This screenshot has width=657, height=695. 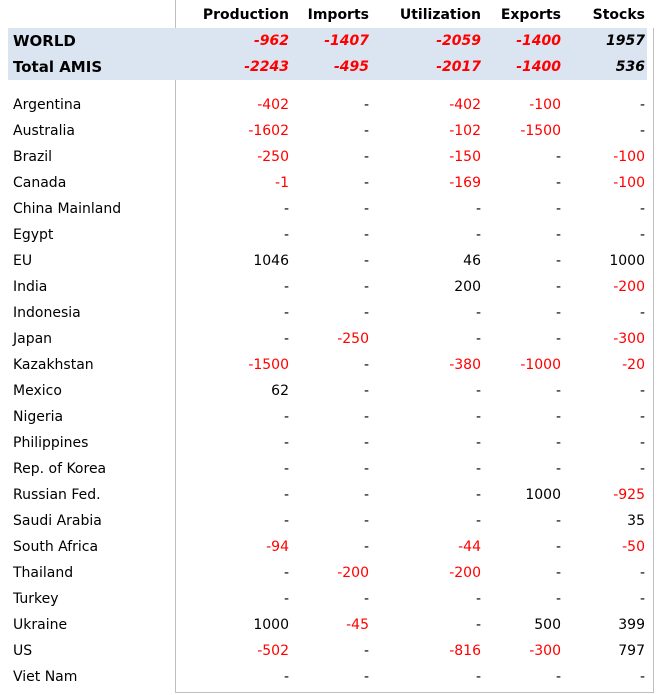 What do you see at coordinates (273, 651) in the screenshot?
I see `cell-us-production: -502` at bounding box center [273, 651].